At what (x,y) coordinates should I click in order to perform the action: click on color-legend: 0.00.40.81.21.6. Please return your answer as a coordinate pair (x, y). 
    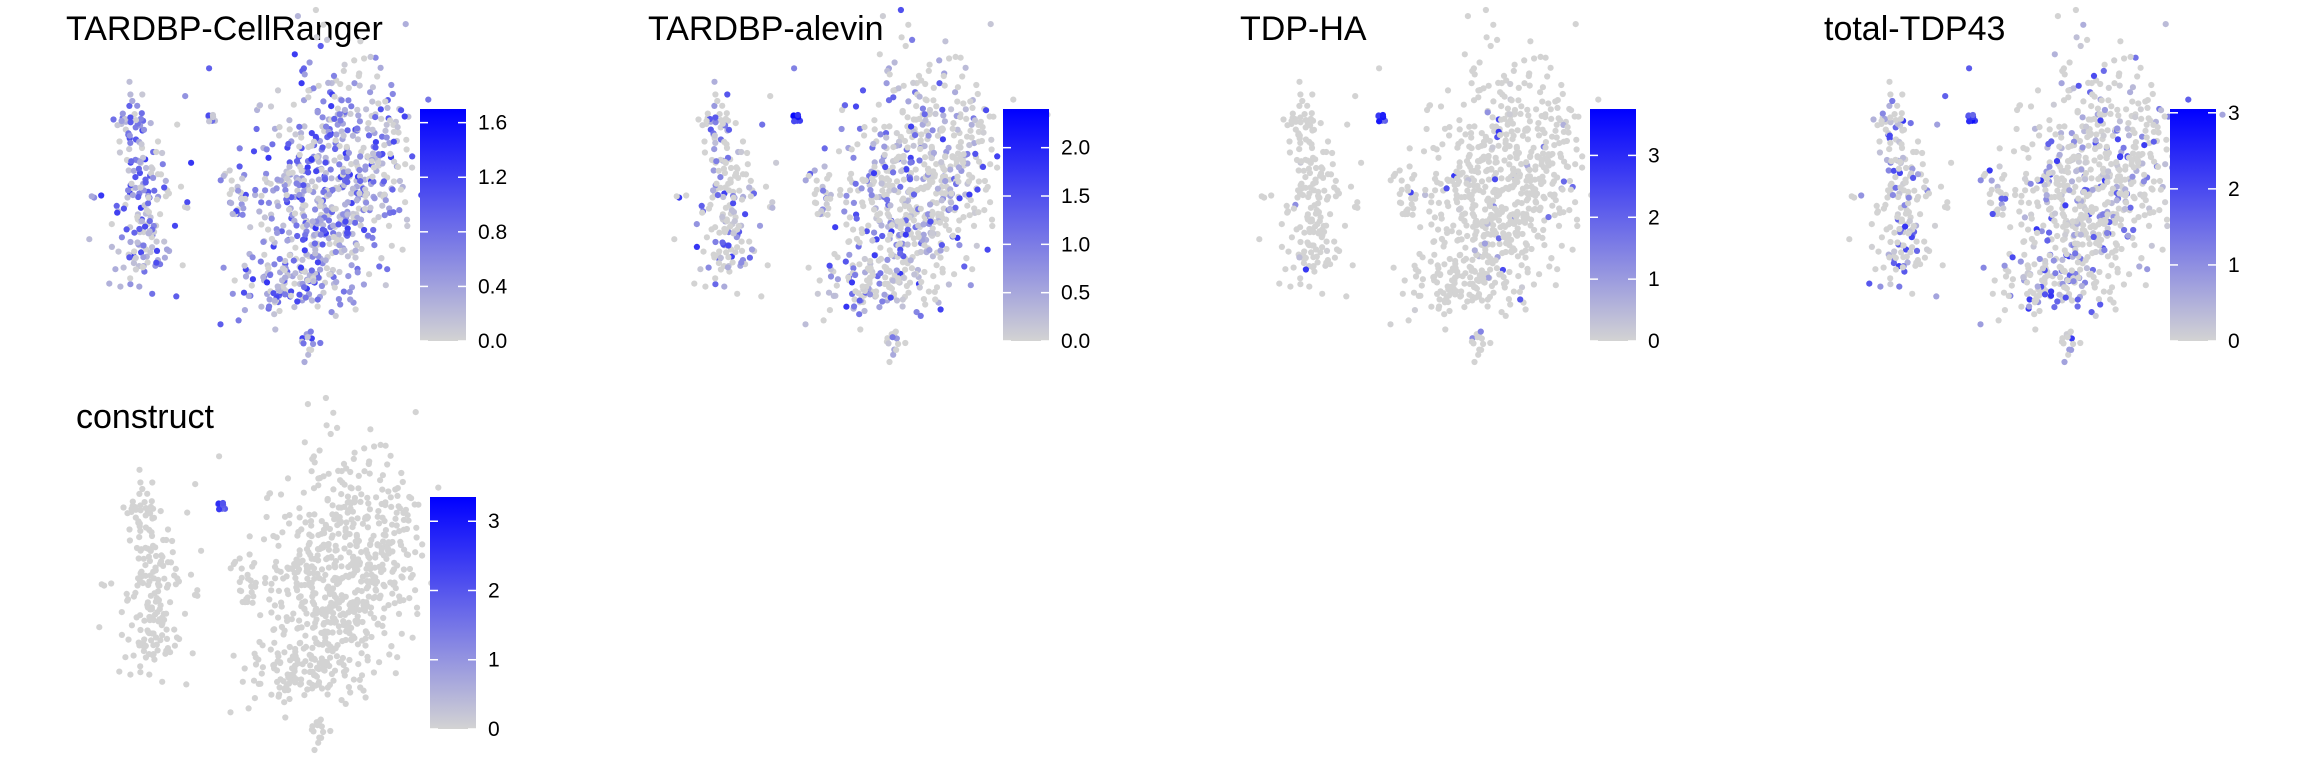
    Looking at the image, I should click on (464, 231).